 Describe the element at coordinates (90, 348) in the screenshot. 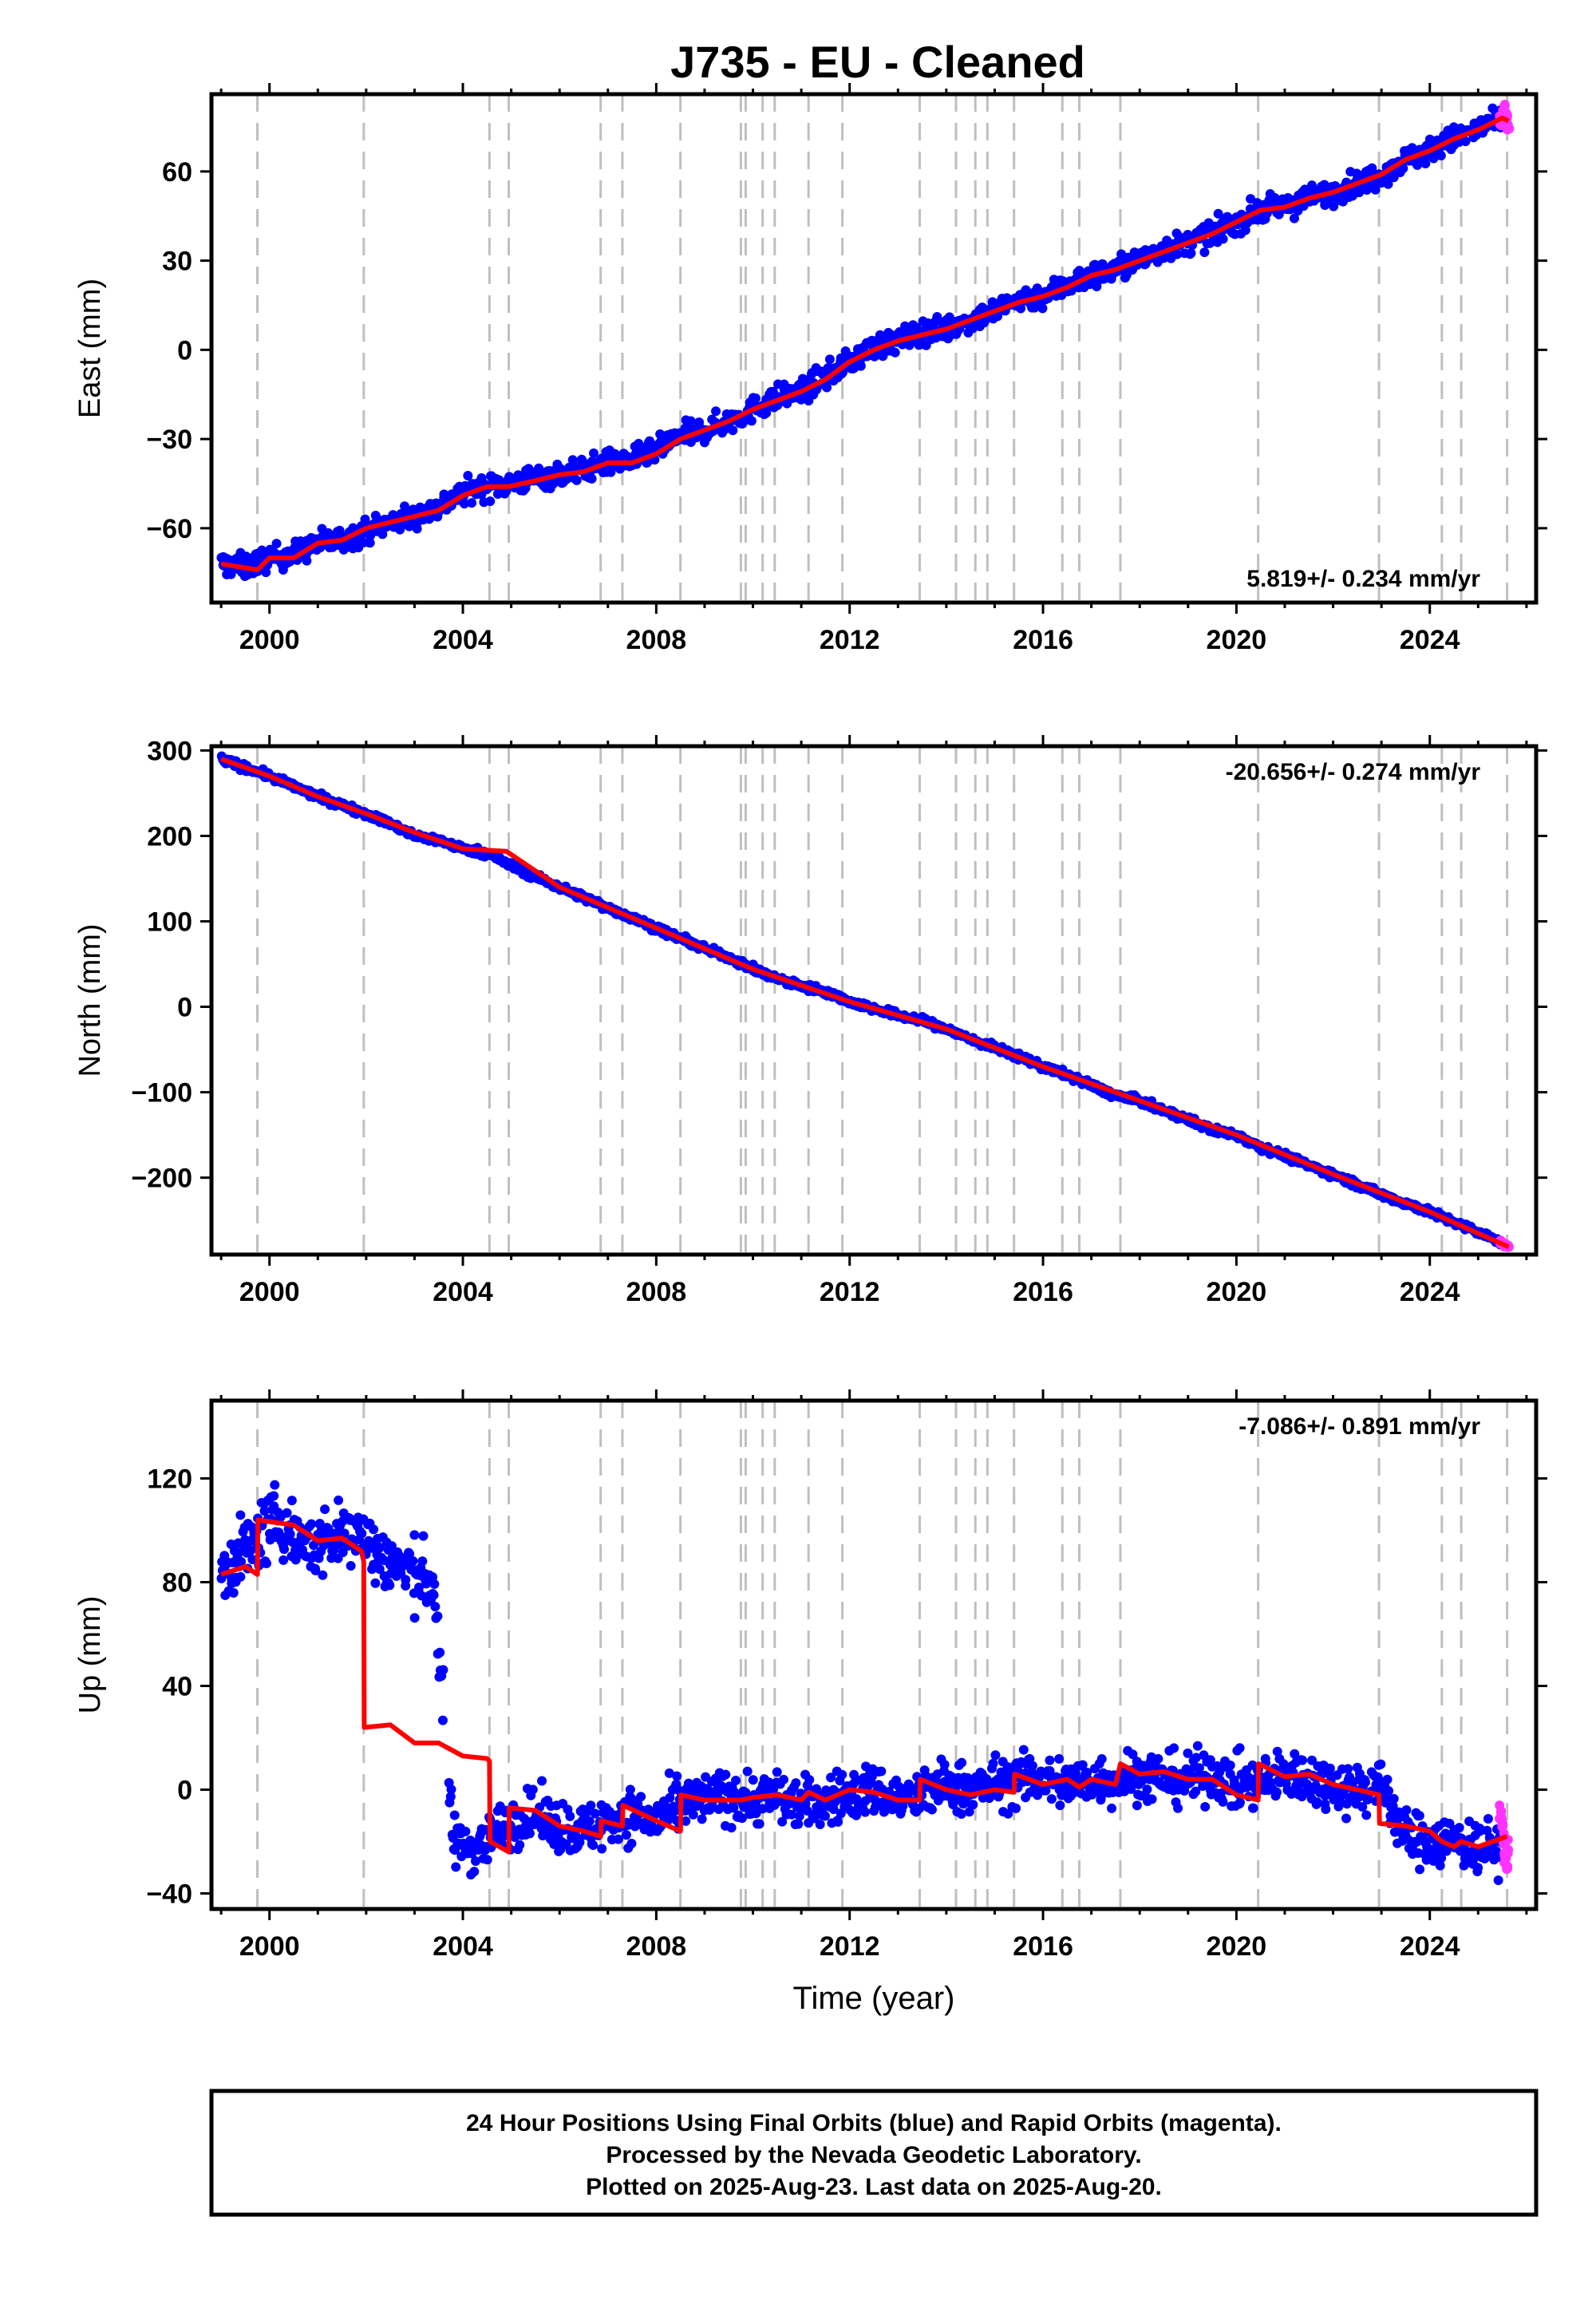

I see `y-axis-label: East (mm)` at that location.